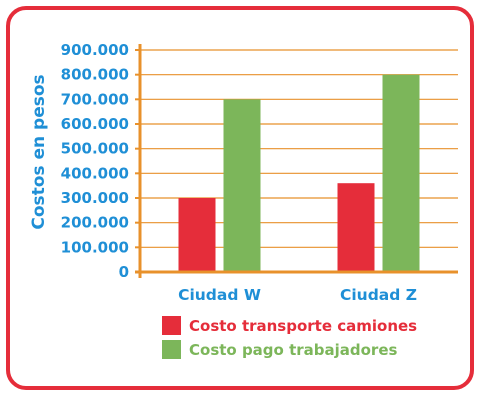  Describe the element at coordinates (124, 272) in the screenshot. I see `y-tick-label: 0` at that location.